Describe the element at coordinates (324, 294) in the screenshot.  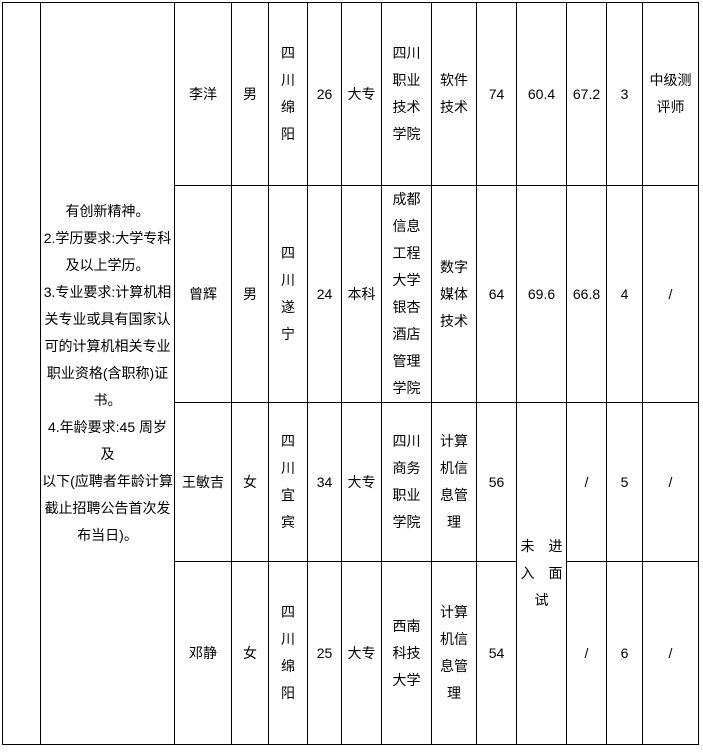
I see `age-cell: 24` at that location.